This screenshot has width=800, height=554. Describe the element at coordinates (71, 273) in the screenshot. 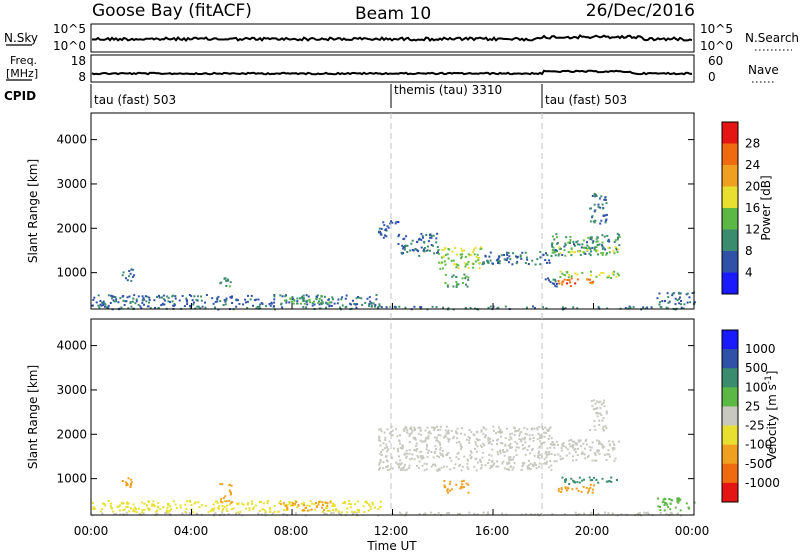

I see `y-tick-label: 1000` at that location.